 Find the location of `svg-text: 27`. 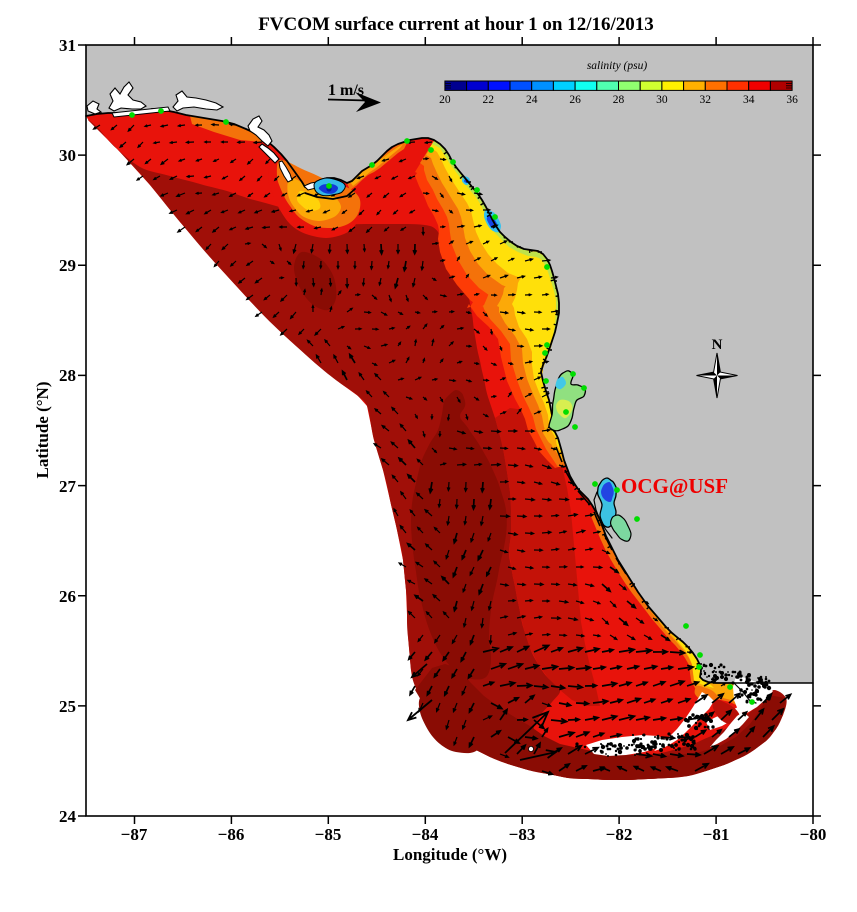

svg-text: 27 is located at coordinates (68, 486).